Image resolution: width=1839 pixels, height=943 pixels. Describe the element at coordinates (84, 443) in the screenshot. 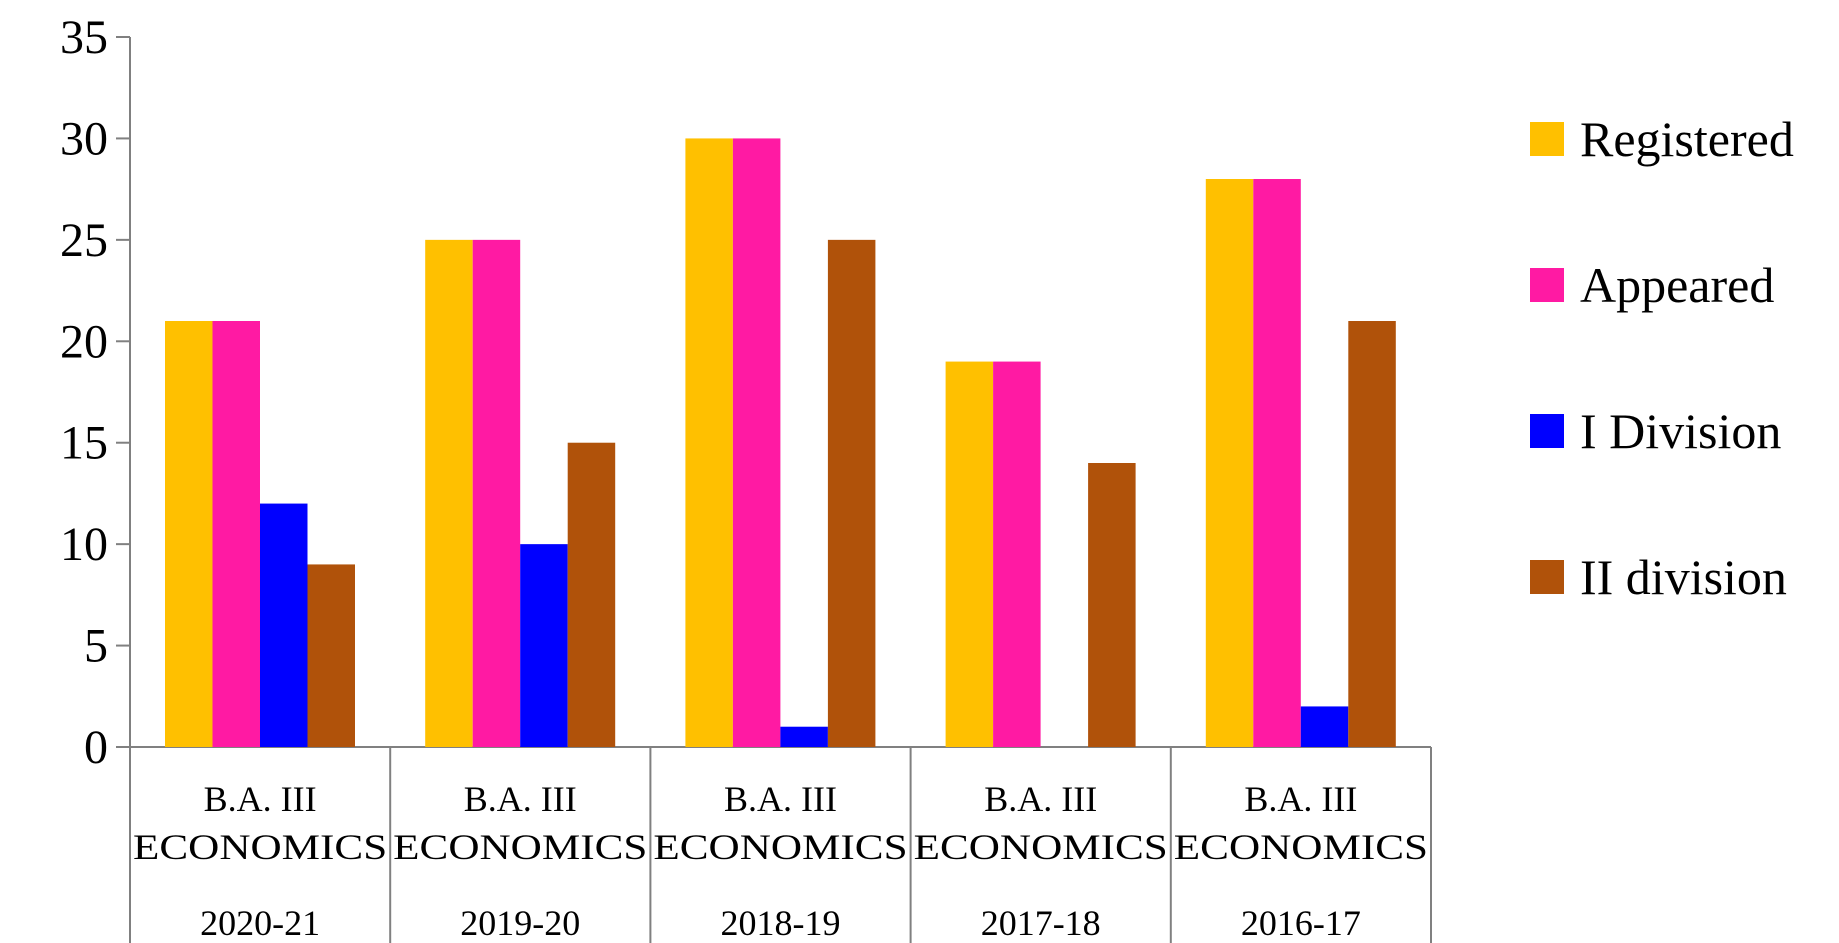

I see `y-tick-label: 15` at that location.